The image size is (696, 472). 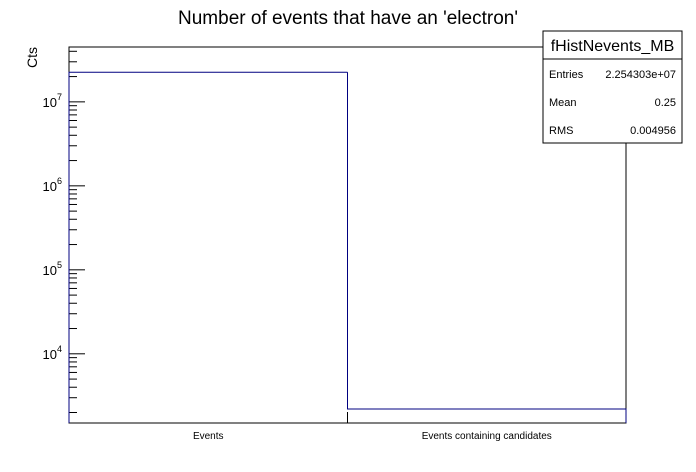 What do you see at coordinates (52, 353) in the screenshot?
I see `y-tick-label: 10⁴` at bounding box center [52, 353].